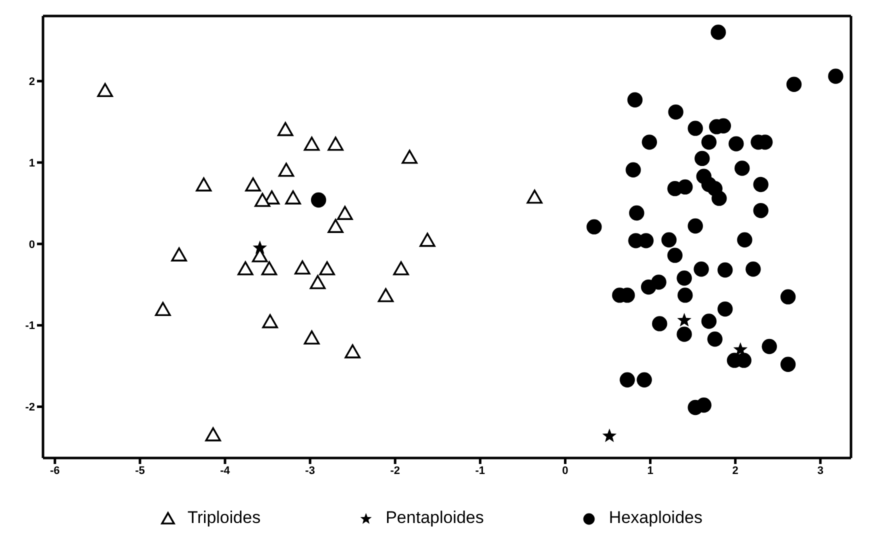  What do you see at coordinates (225, 470) in the screenshot?
I see `x-tick-label: -4` at bounding box center [225, 470].